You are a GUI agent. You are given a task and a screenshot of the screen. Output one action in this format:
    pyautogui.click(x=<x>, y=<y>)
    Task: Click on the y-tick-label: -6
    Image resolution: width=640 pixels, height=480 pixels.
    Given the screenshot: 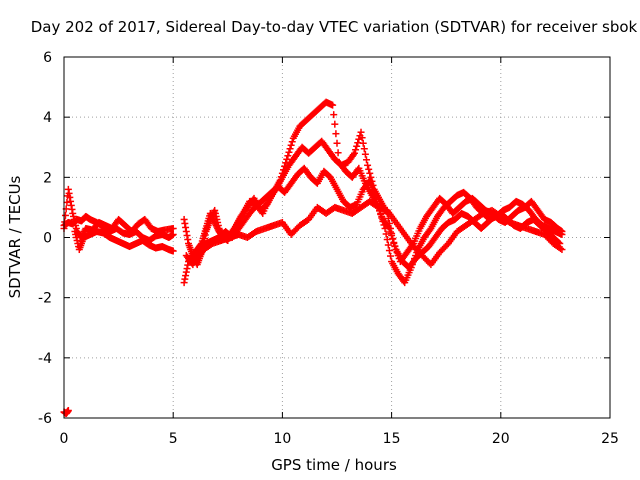 What is the action you would take?
    pyautogui.click(x=45, y=419)
    